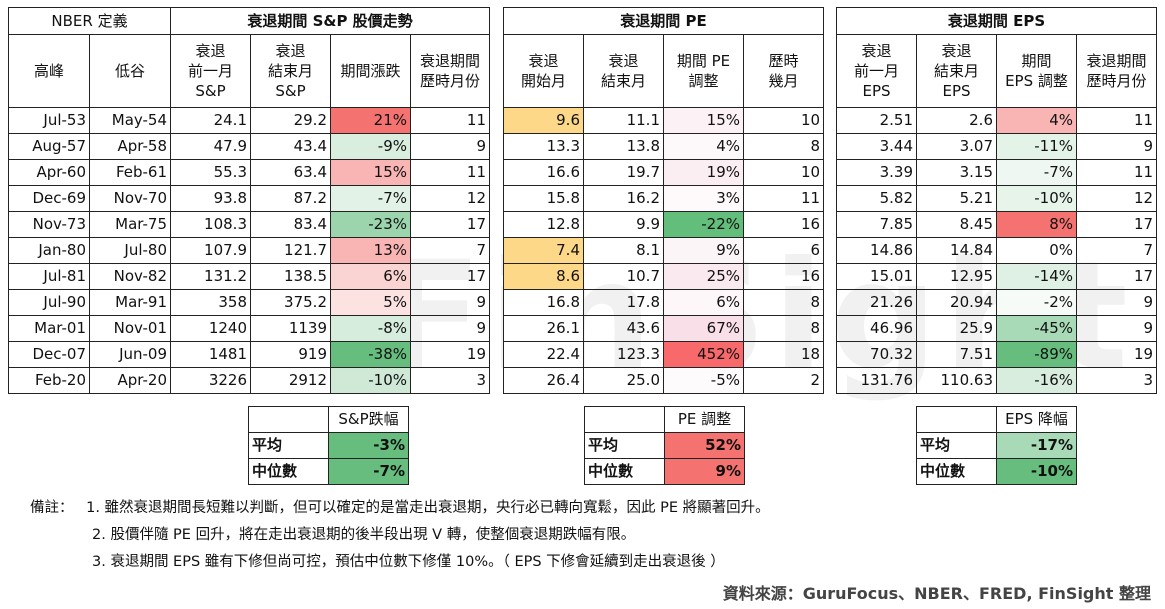 The image size is (1165, 609). I want to click on trough-month: Apr-58, so click(130, 146).